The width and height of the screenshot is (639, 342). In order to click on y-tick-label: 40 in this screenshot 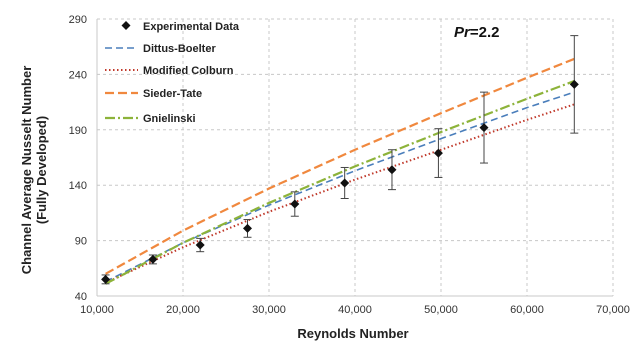, I will do `click(81, 297)`.